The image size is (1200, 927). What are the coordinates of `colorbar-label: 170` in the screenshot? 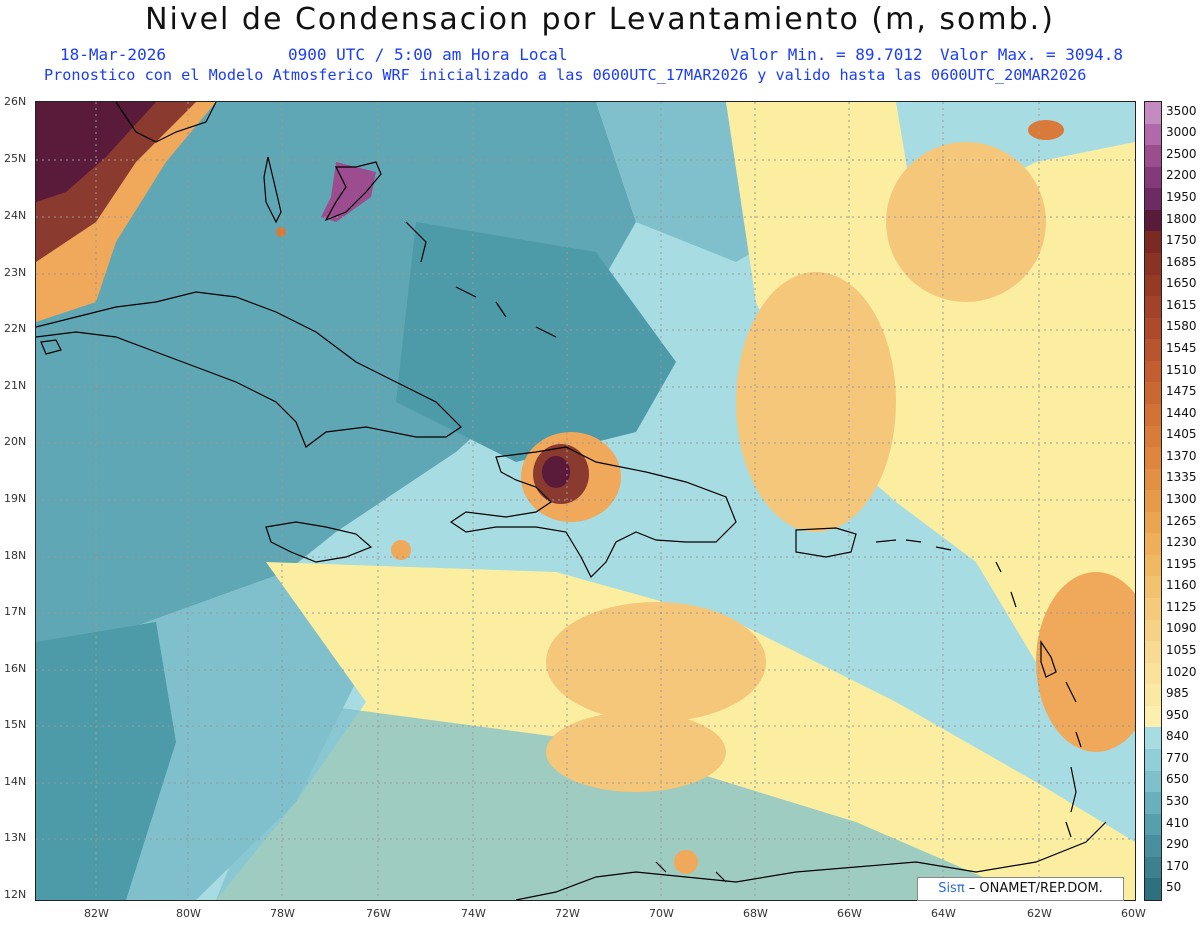 It's located at (1177, 865).